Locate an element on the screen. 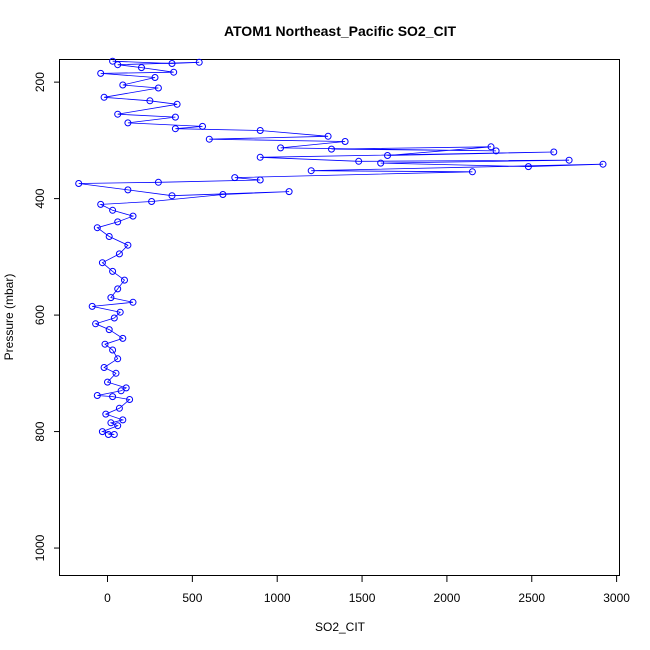  chart-title: ATOM1 Northeast_Pacific SO2_CIT is located at coordinates (340, 31).